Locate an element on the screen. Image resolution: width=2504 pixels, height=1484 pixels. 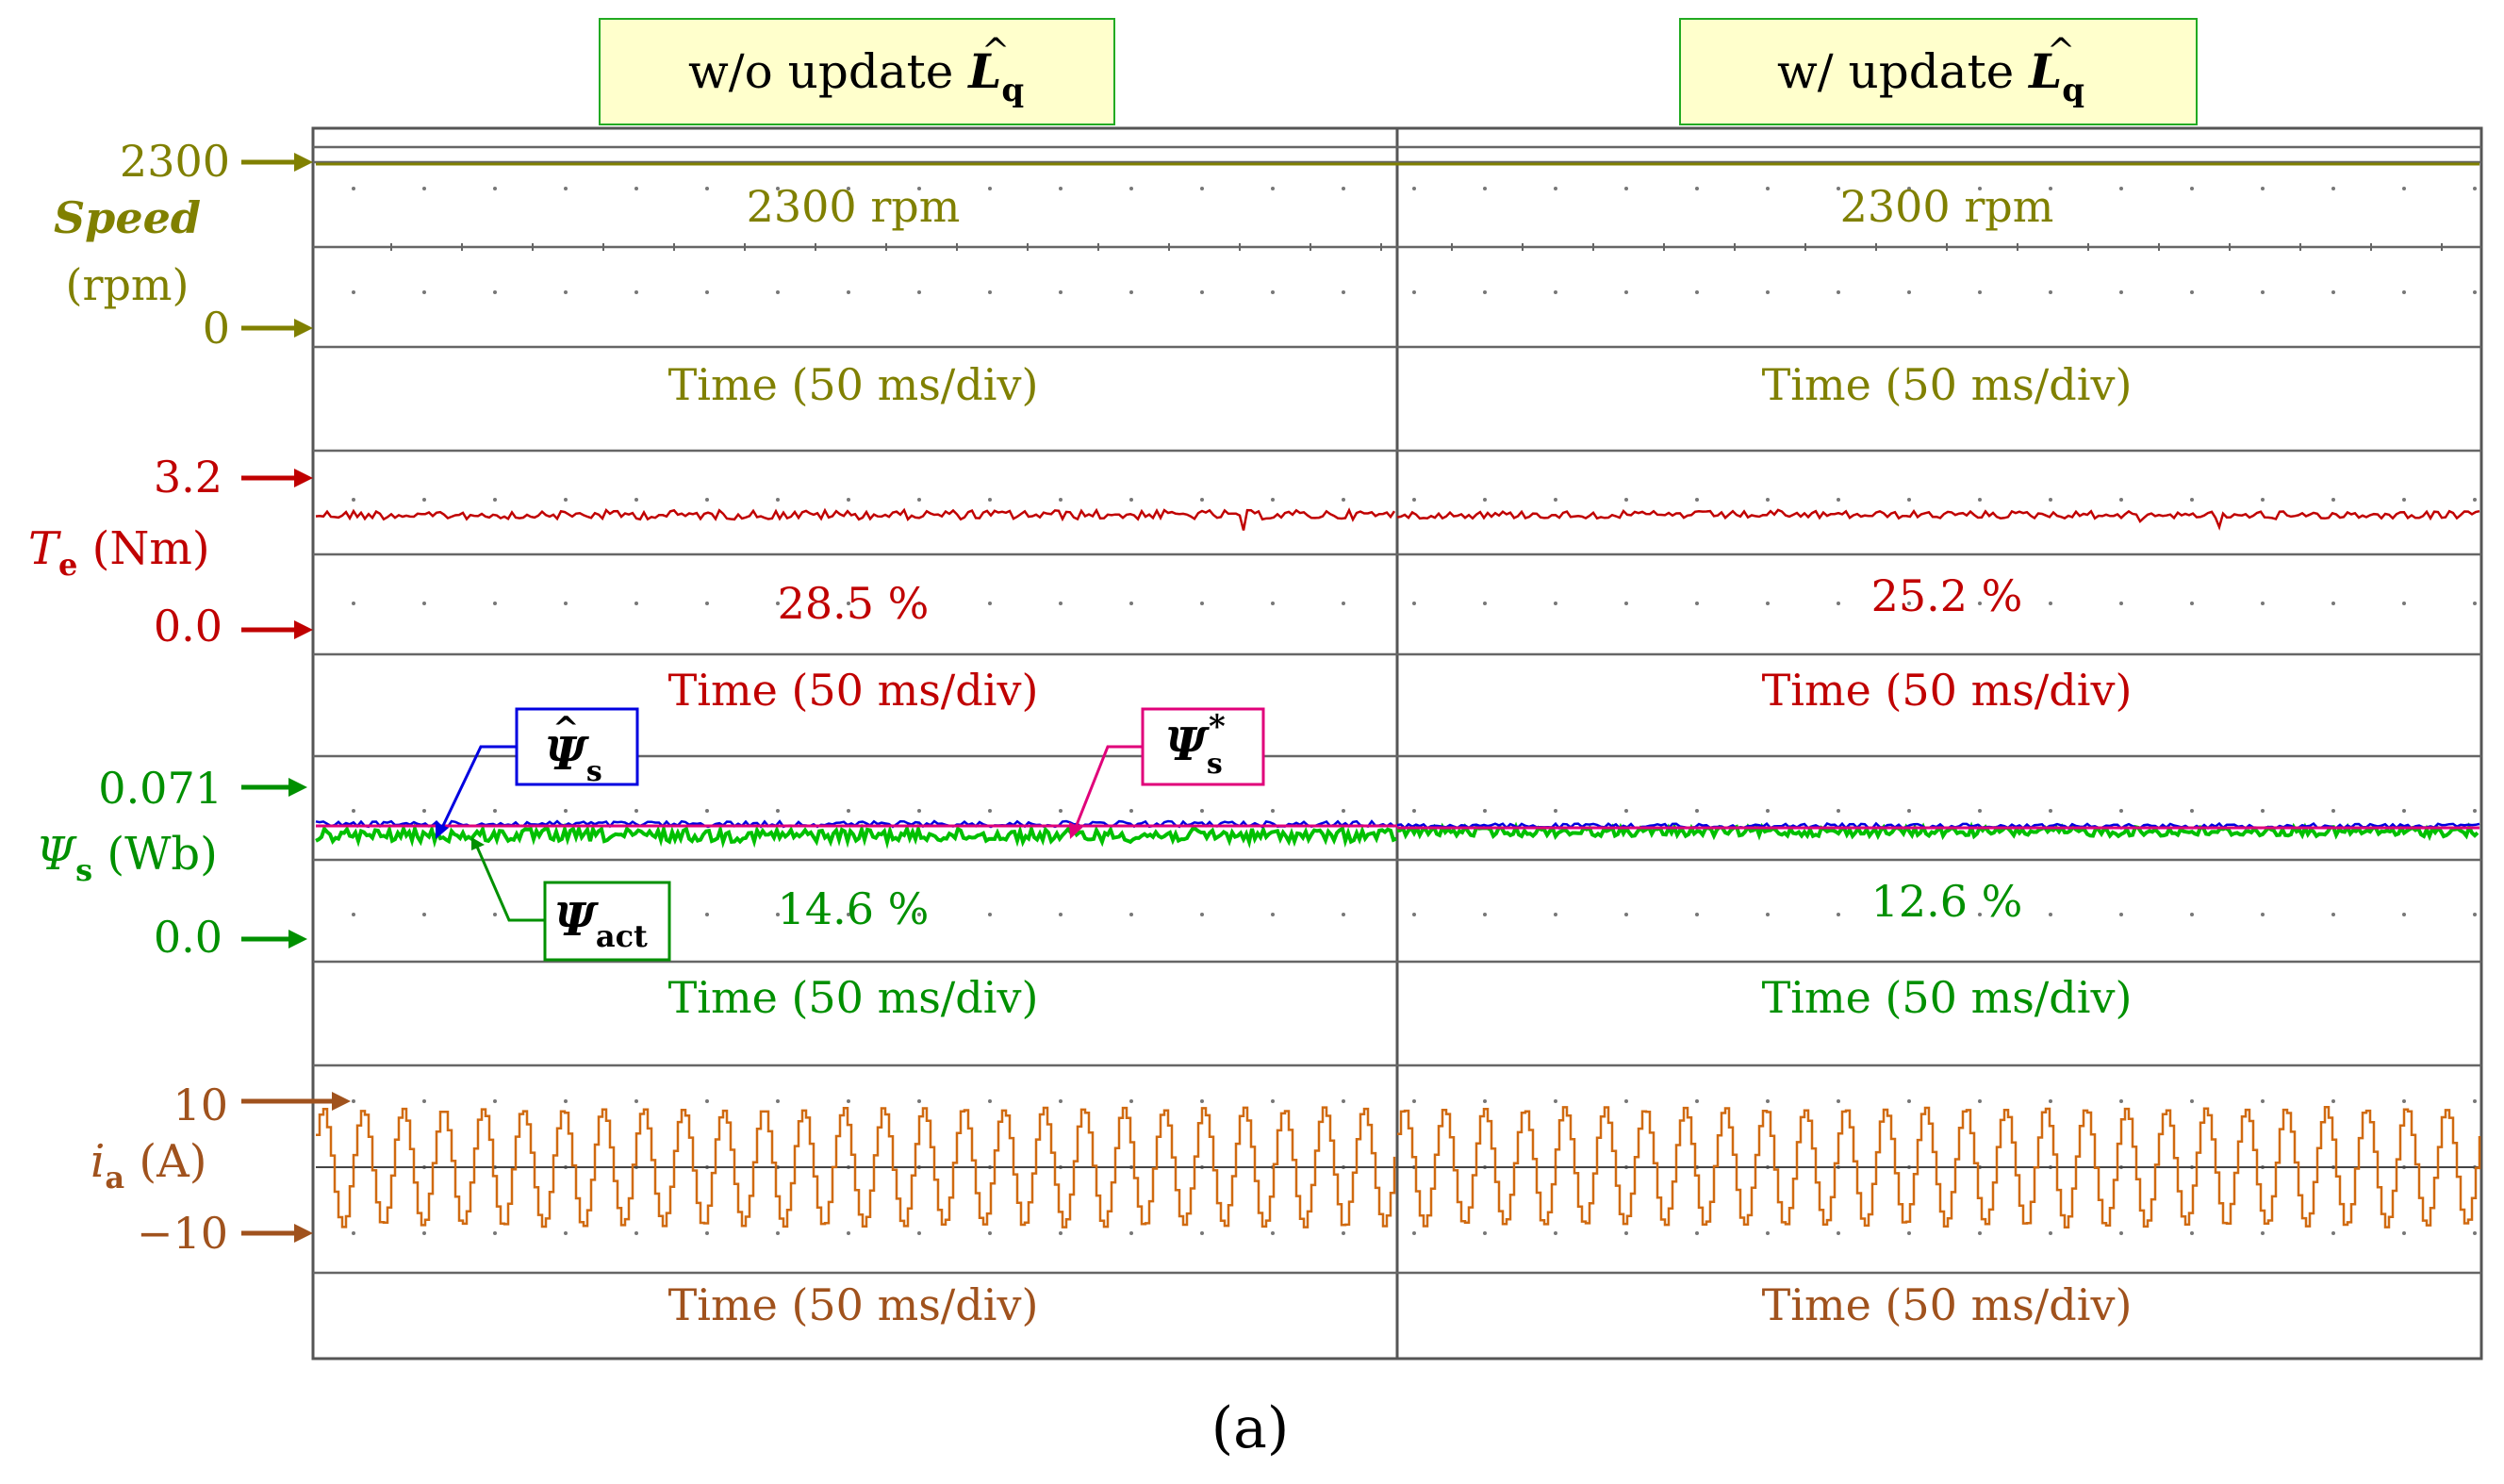
speed-top-value: 2300 is located at coordinates (175, 161).